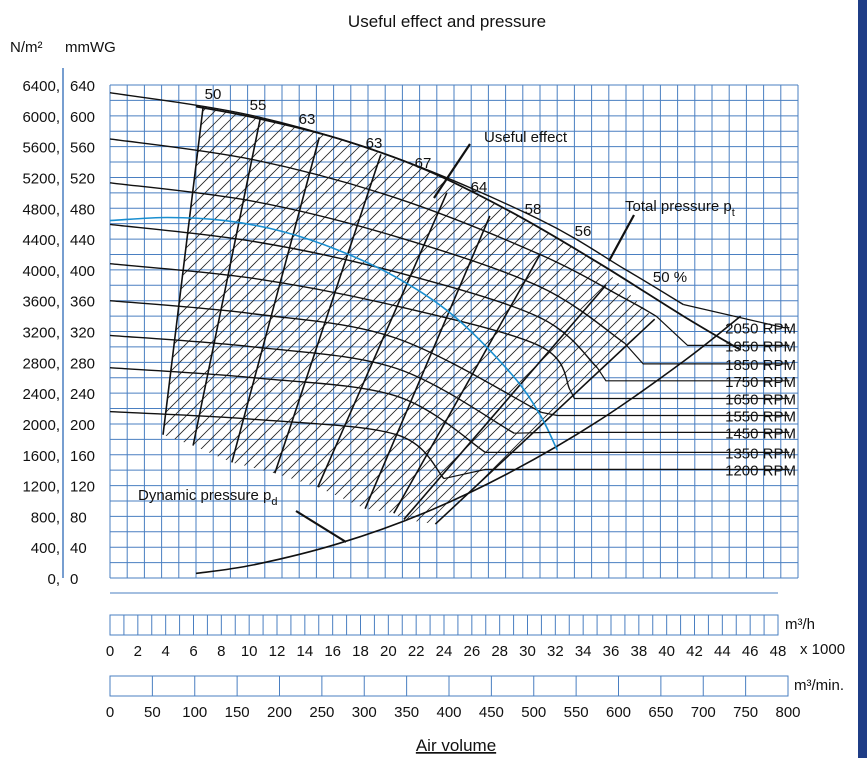 The height and width of the screenshot is (758, 867). I want to click on bottom-scale-tick-label: 500, so click(533, 712).